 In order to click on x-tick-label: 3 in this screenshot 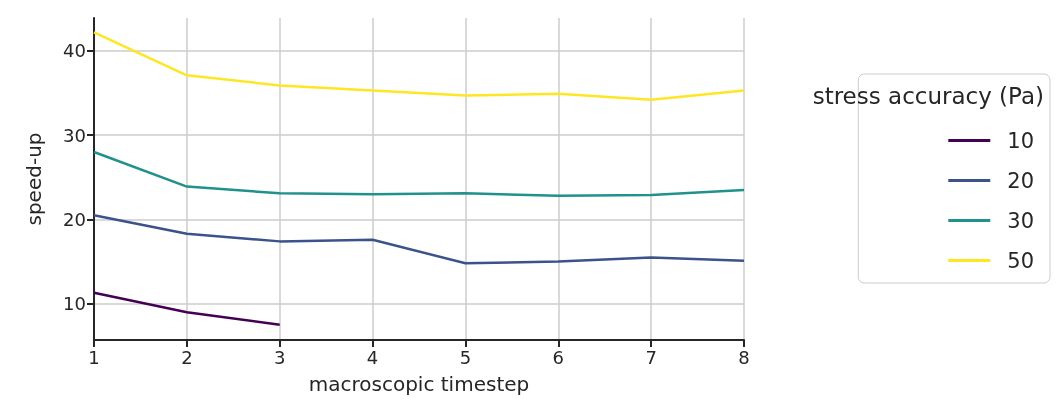, I will do `click(279, 357)`.